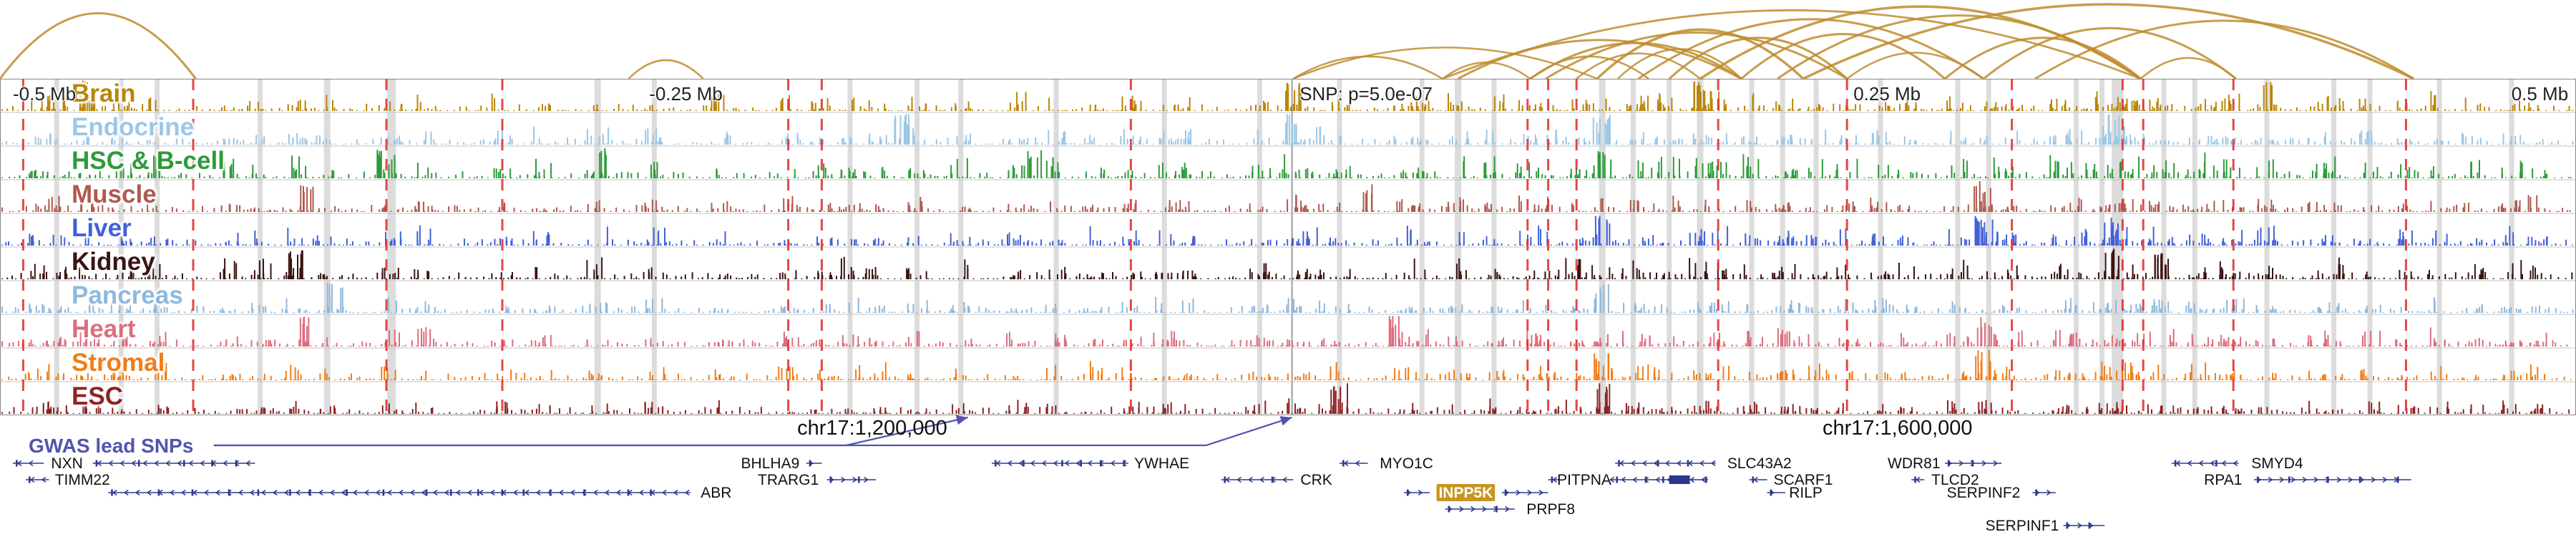 This screenshot has height=537, width=2576. I want to click on genome-coordinate-label: chr17:1,600,000, so click(1897, 428).